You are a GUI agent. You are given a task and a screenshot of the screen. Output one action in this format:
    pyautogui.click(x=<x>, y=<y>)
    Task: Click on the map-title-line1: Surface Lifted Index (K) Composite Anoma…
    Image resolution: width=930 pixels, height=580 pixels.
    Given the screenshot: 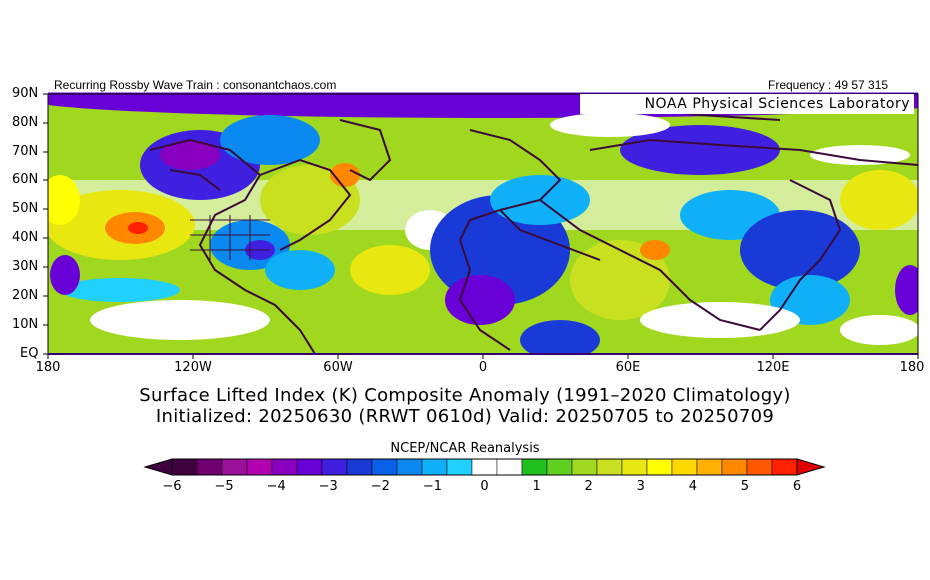 What is the action you would take?
    pyautogui.click(x=465, y=395)
    